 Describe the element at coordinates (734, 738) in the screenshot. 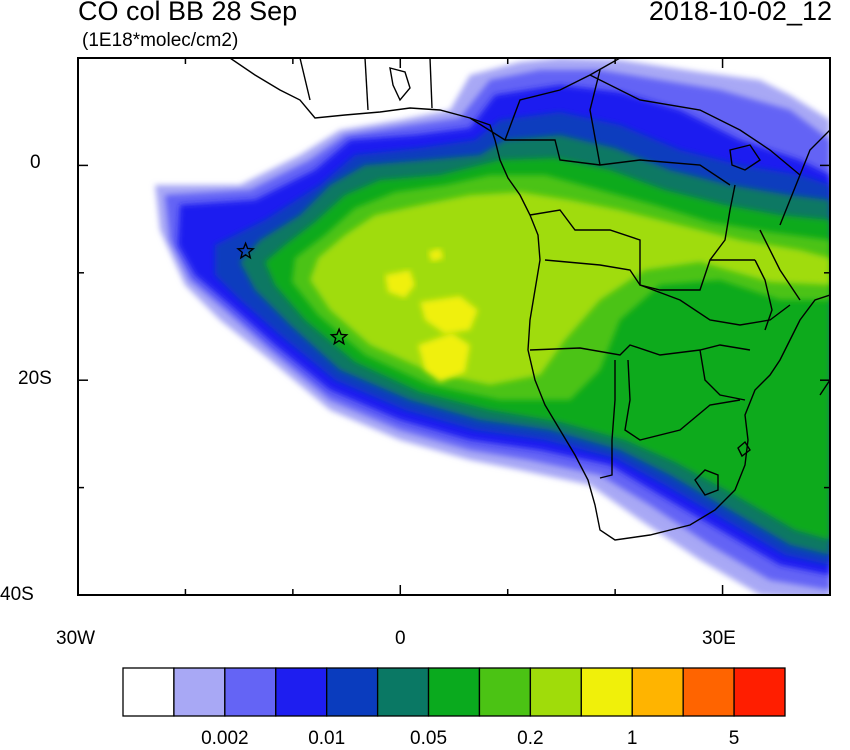

I see `colorbar-tick-label: 5` at that location.